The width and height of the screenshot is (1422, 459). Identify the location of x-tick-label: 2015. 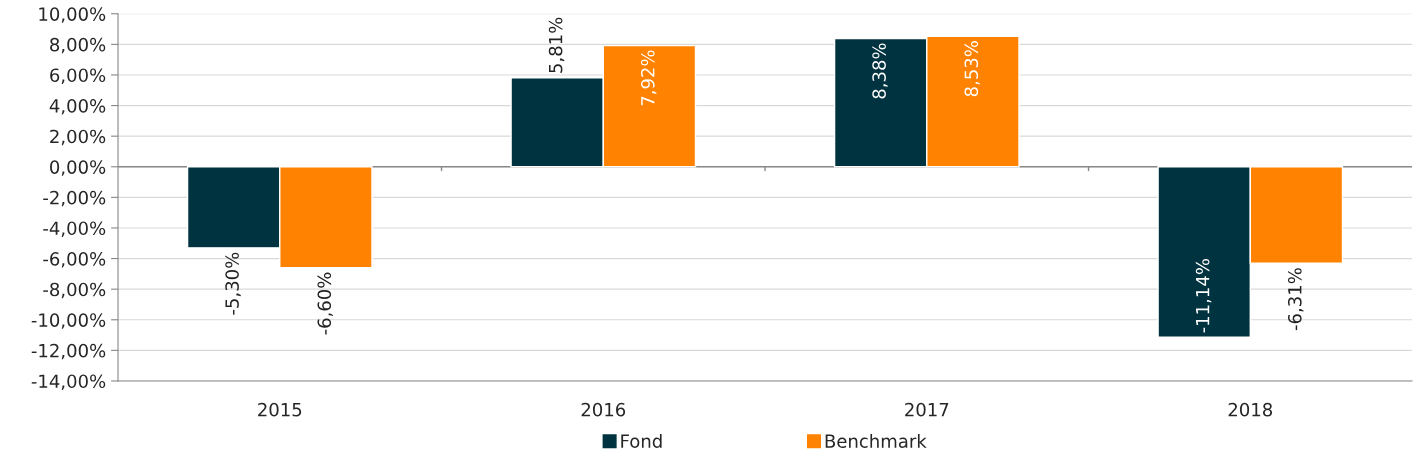
(280, 409).